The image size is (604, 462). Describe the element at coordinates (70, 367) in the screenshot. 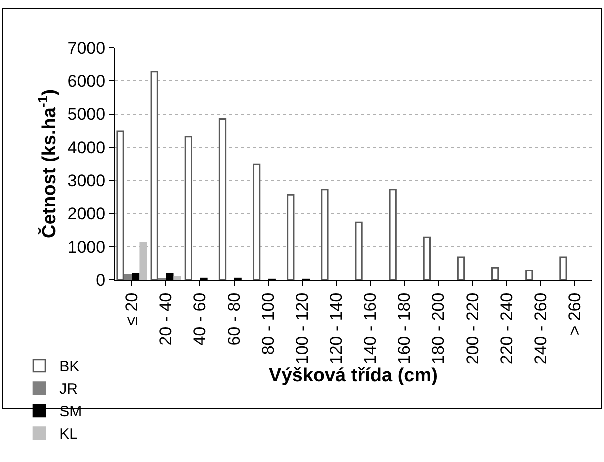

I see `legend-label: BK` at that location.